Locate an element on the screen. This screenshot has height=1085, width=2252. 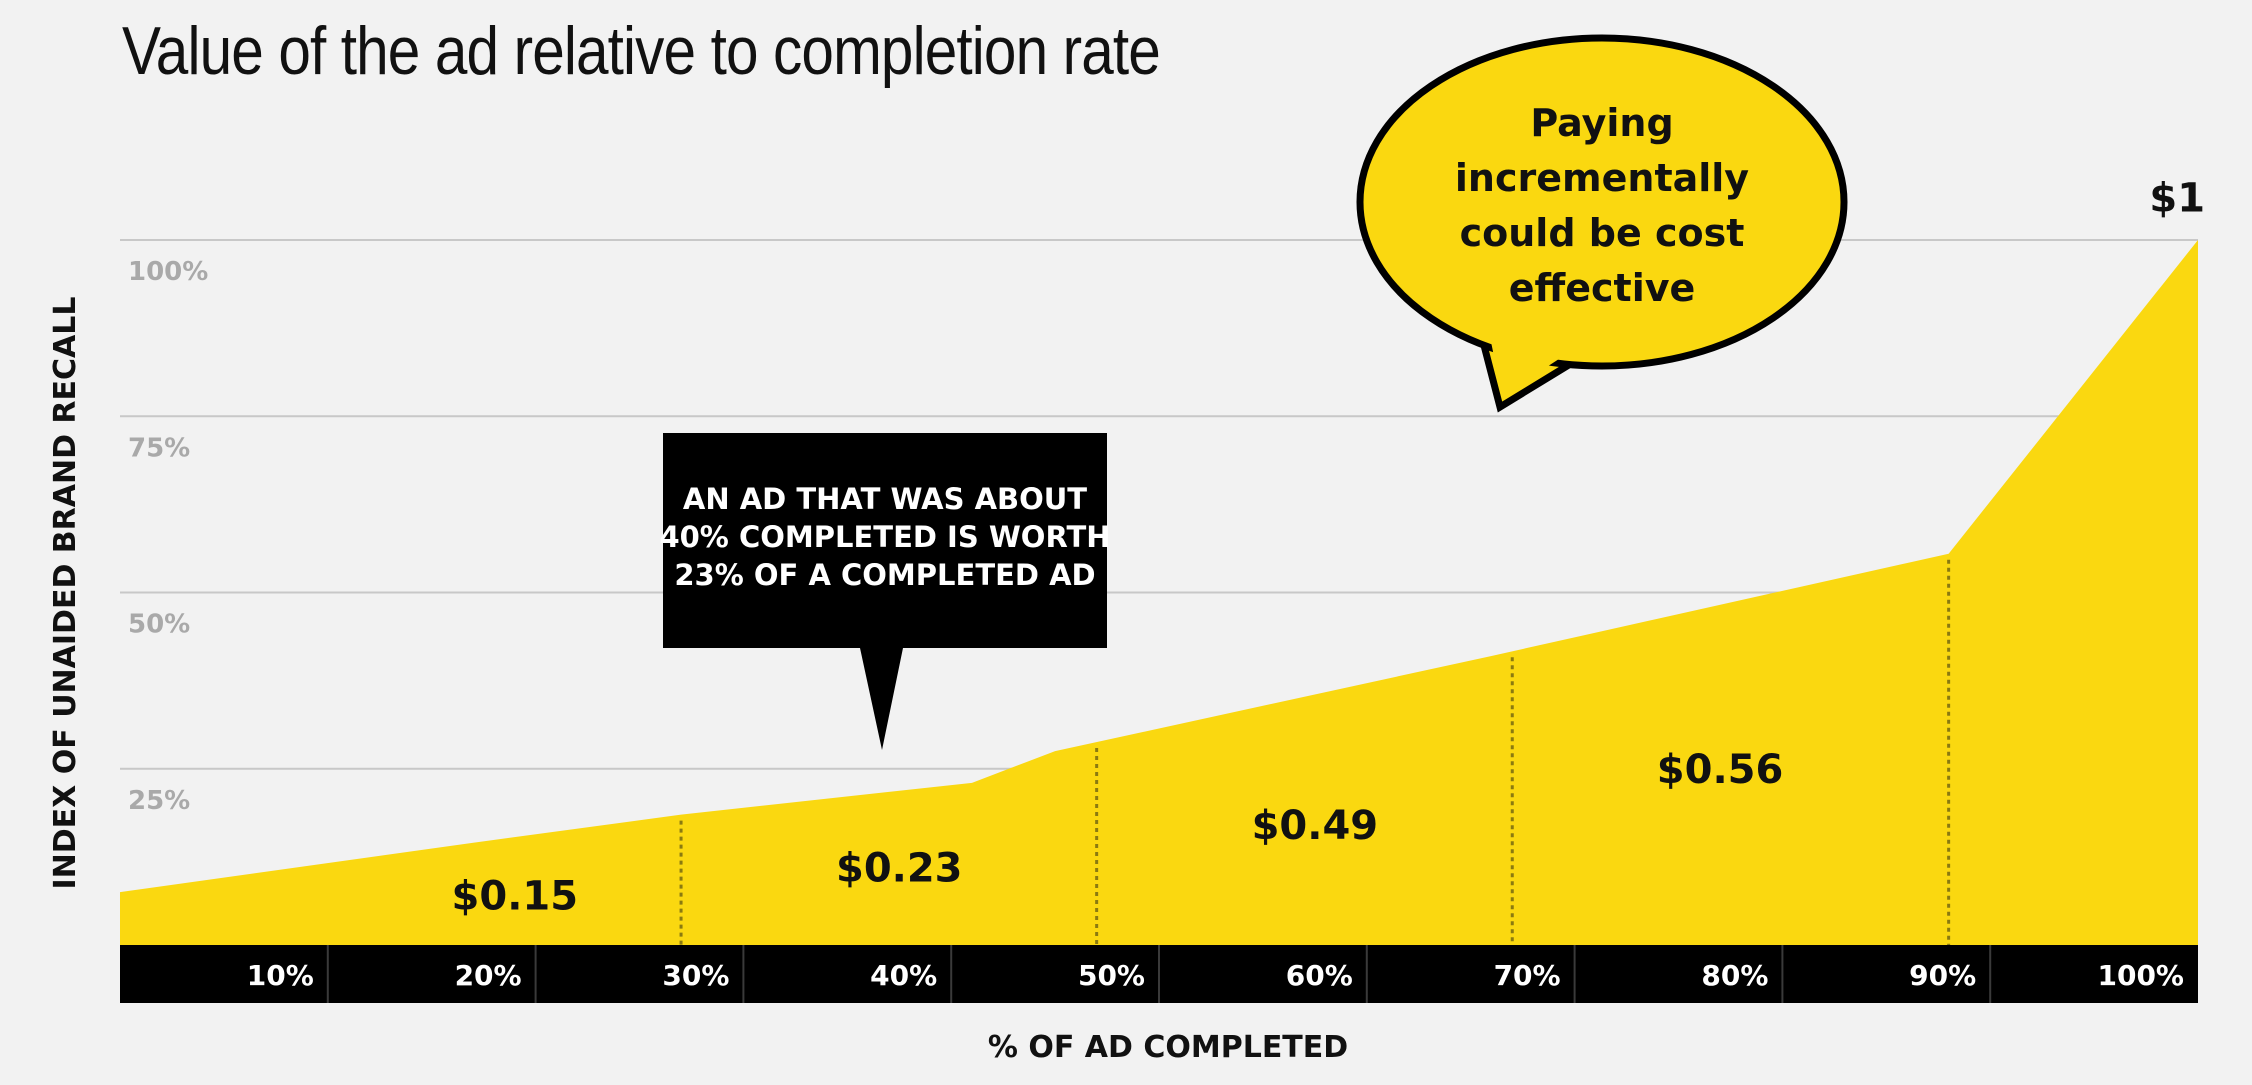
x-tick-label: 40% is located at coordinates (903, 975).